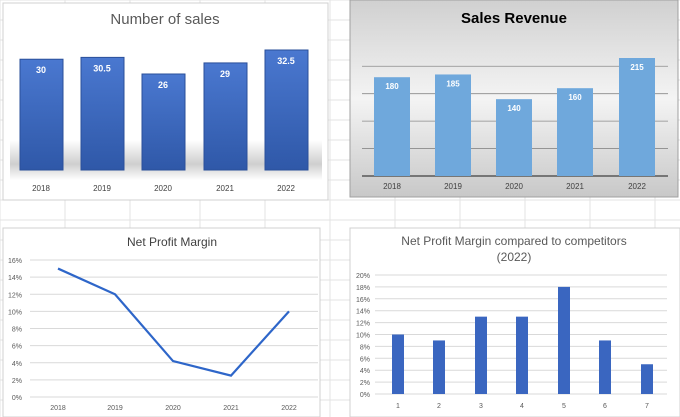 The image size is (680, 417). What do you see at coordinates (363, 276) in the screenshot?
I see `y-tick-label: 20%` at bounding box center [363, 276].